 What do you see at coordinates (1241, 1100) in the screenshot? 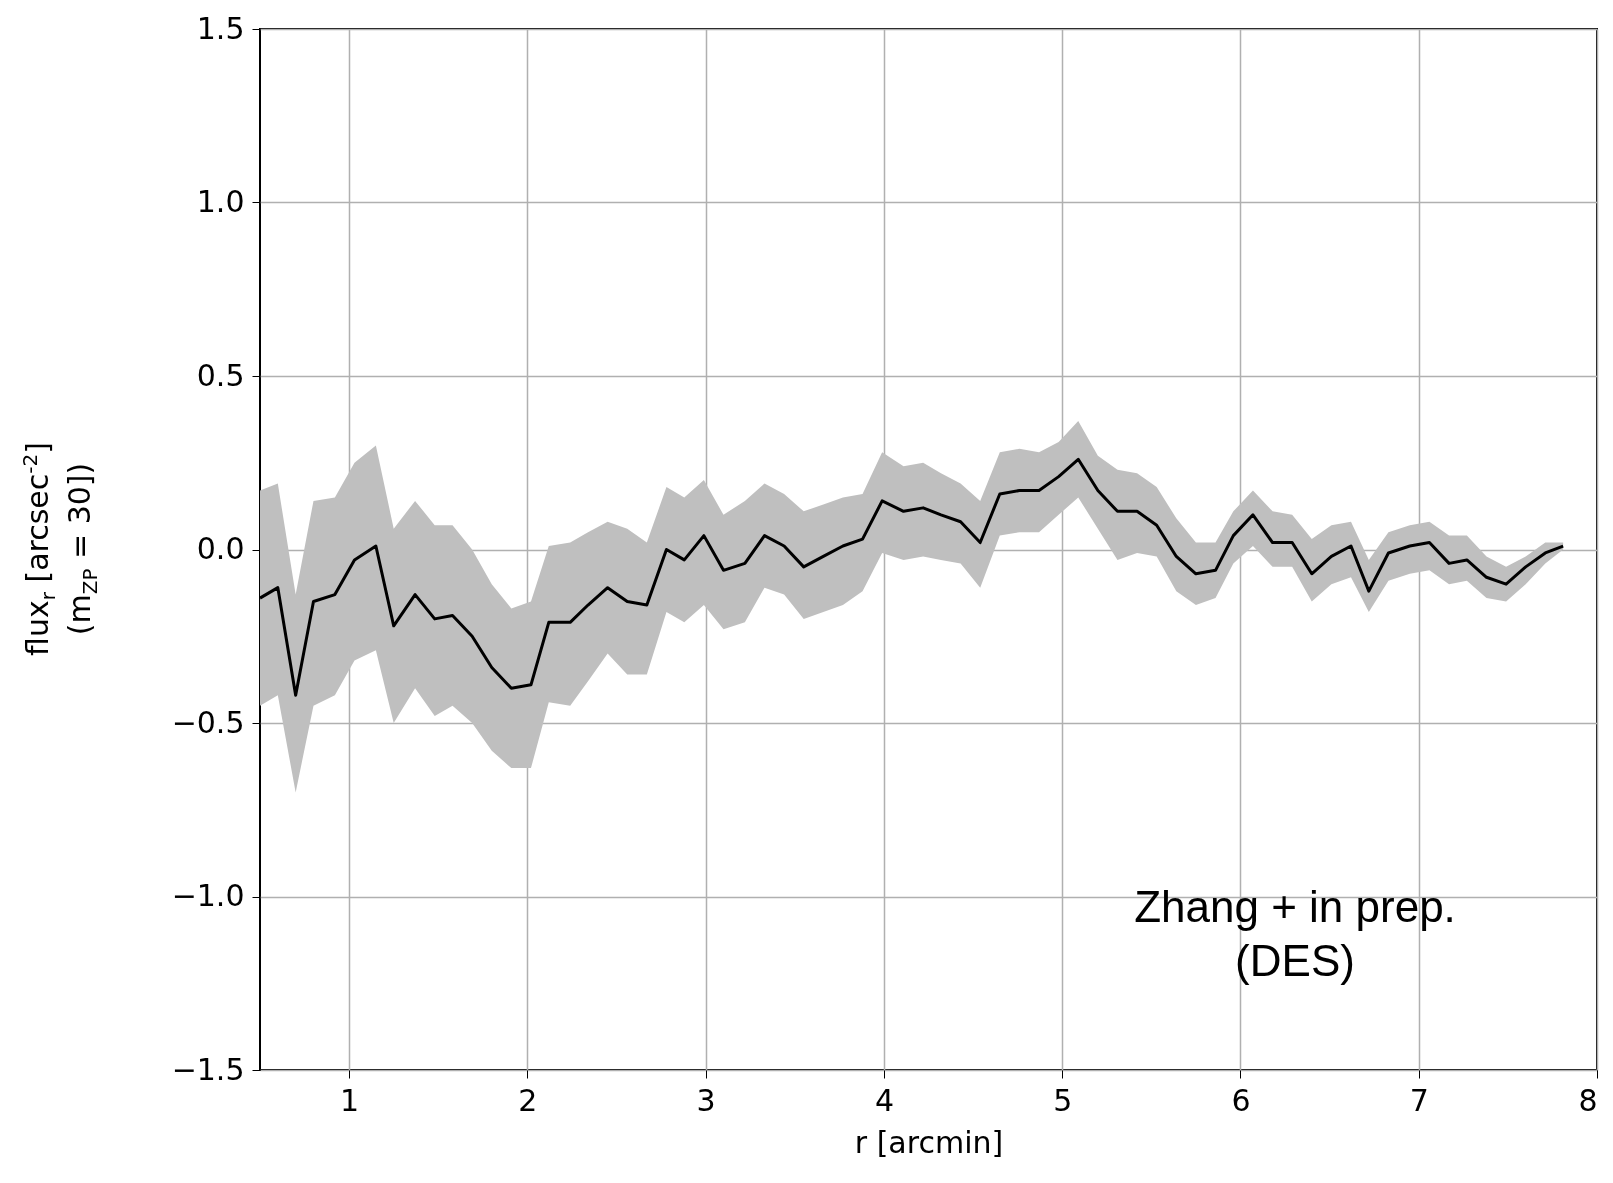
I see `x-tick-label: 6` at bounding box center [1241, 1100].